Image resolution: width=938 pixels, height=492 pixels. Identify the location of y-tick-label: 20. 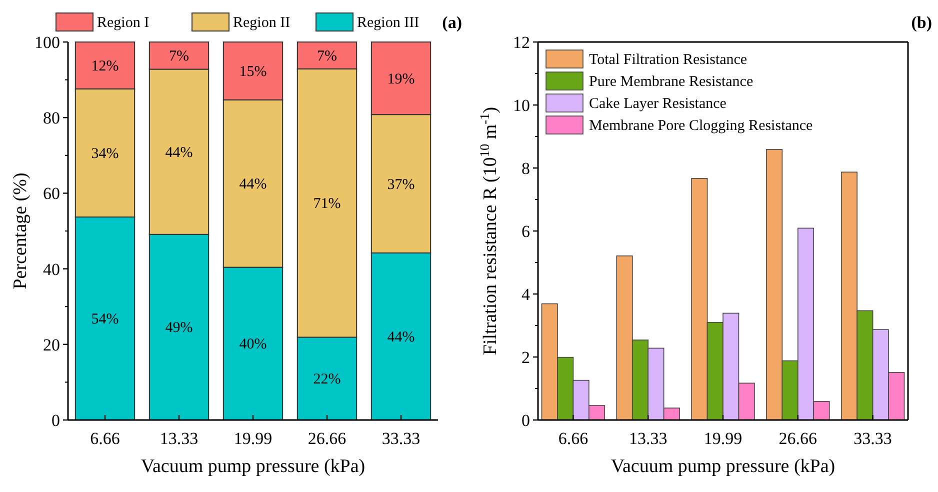
(51, 344).